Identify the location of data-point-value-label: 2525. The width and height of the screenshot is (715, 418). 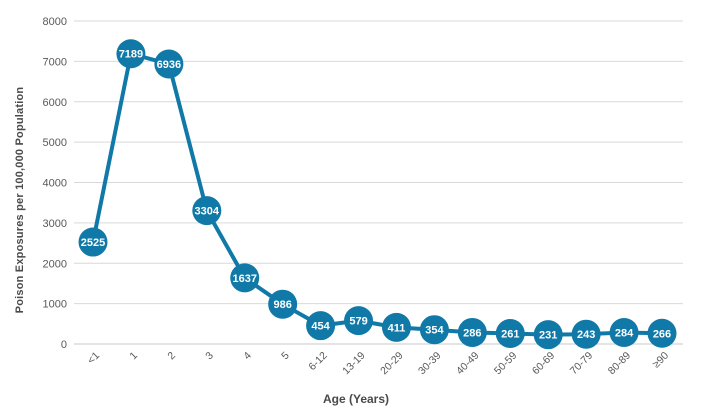
(93, 243).